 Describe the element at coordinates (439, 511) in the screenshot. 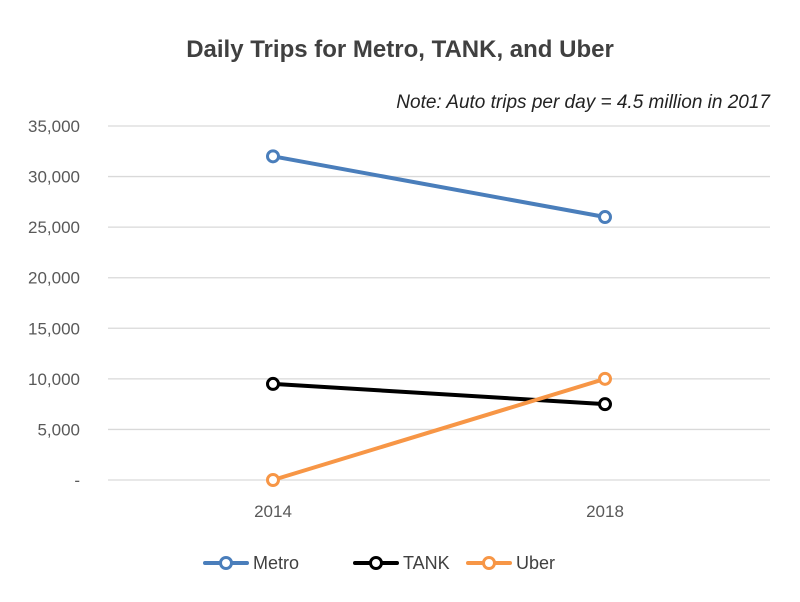

I see `x-axis-ticks: 2014 2018` at that location.